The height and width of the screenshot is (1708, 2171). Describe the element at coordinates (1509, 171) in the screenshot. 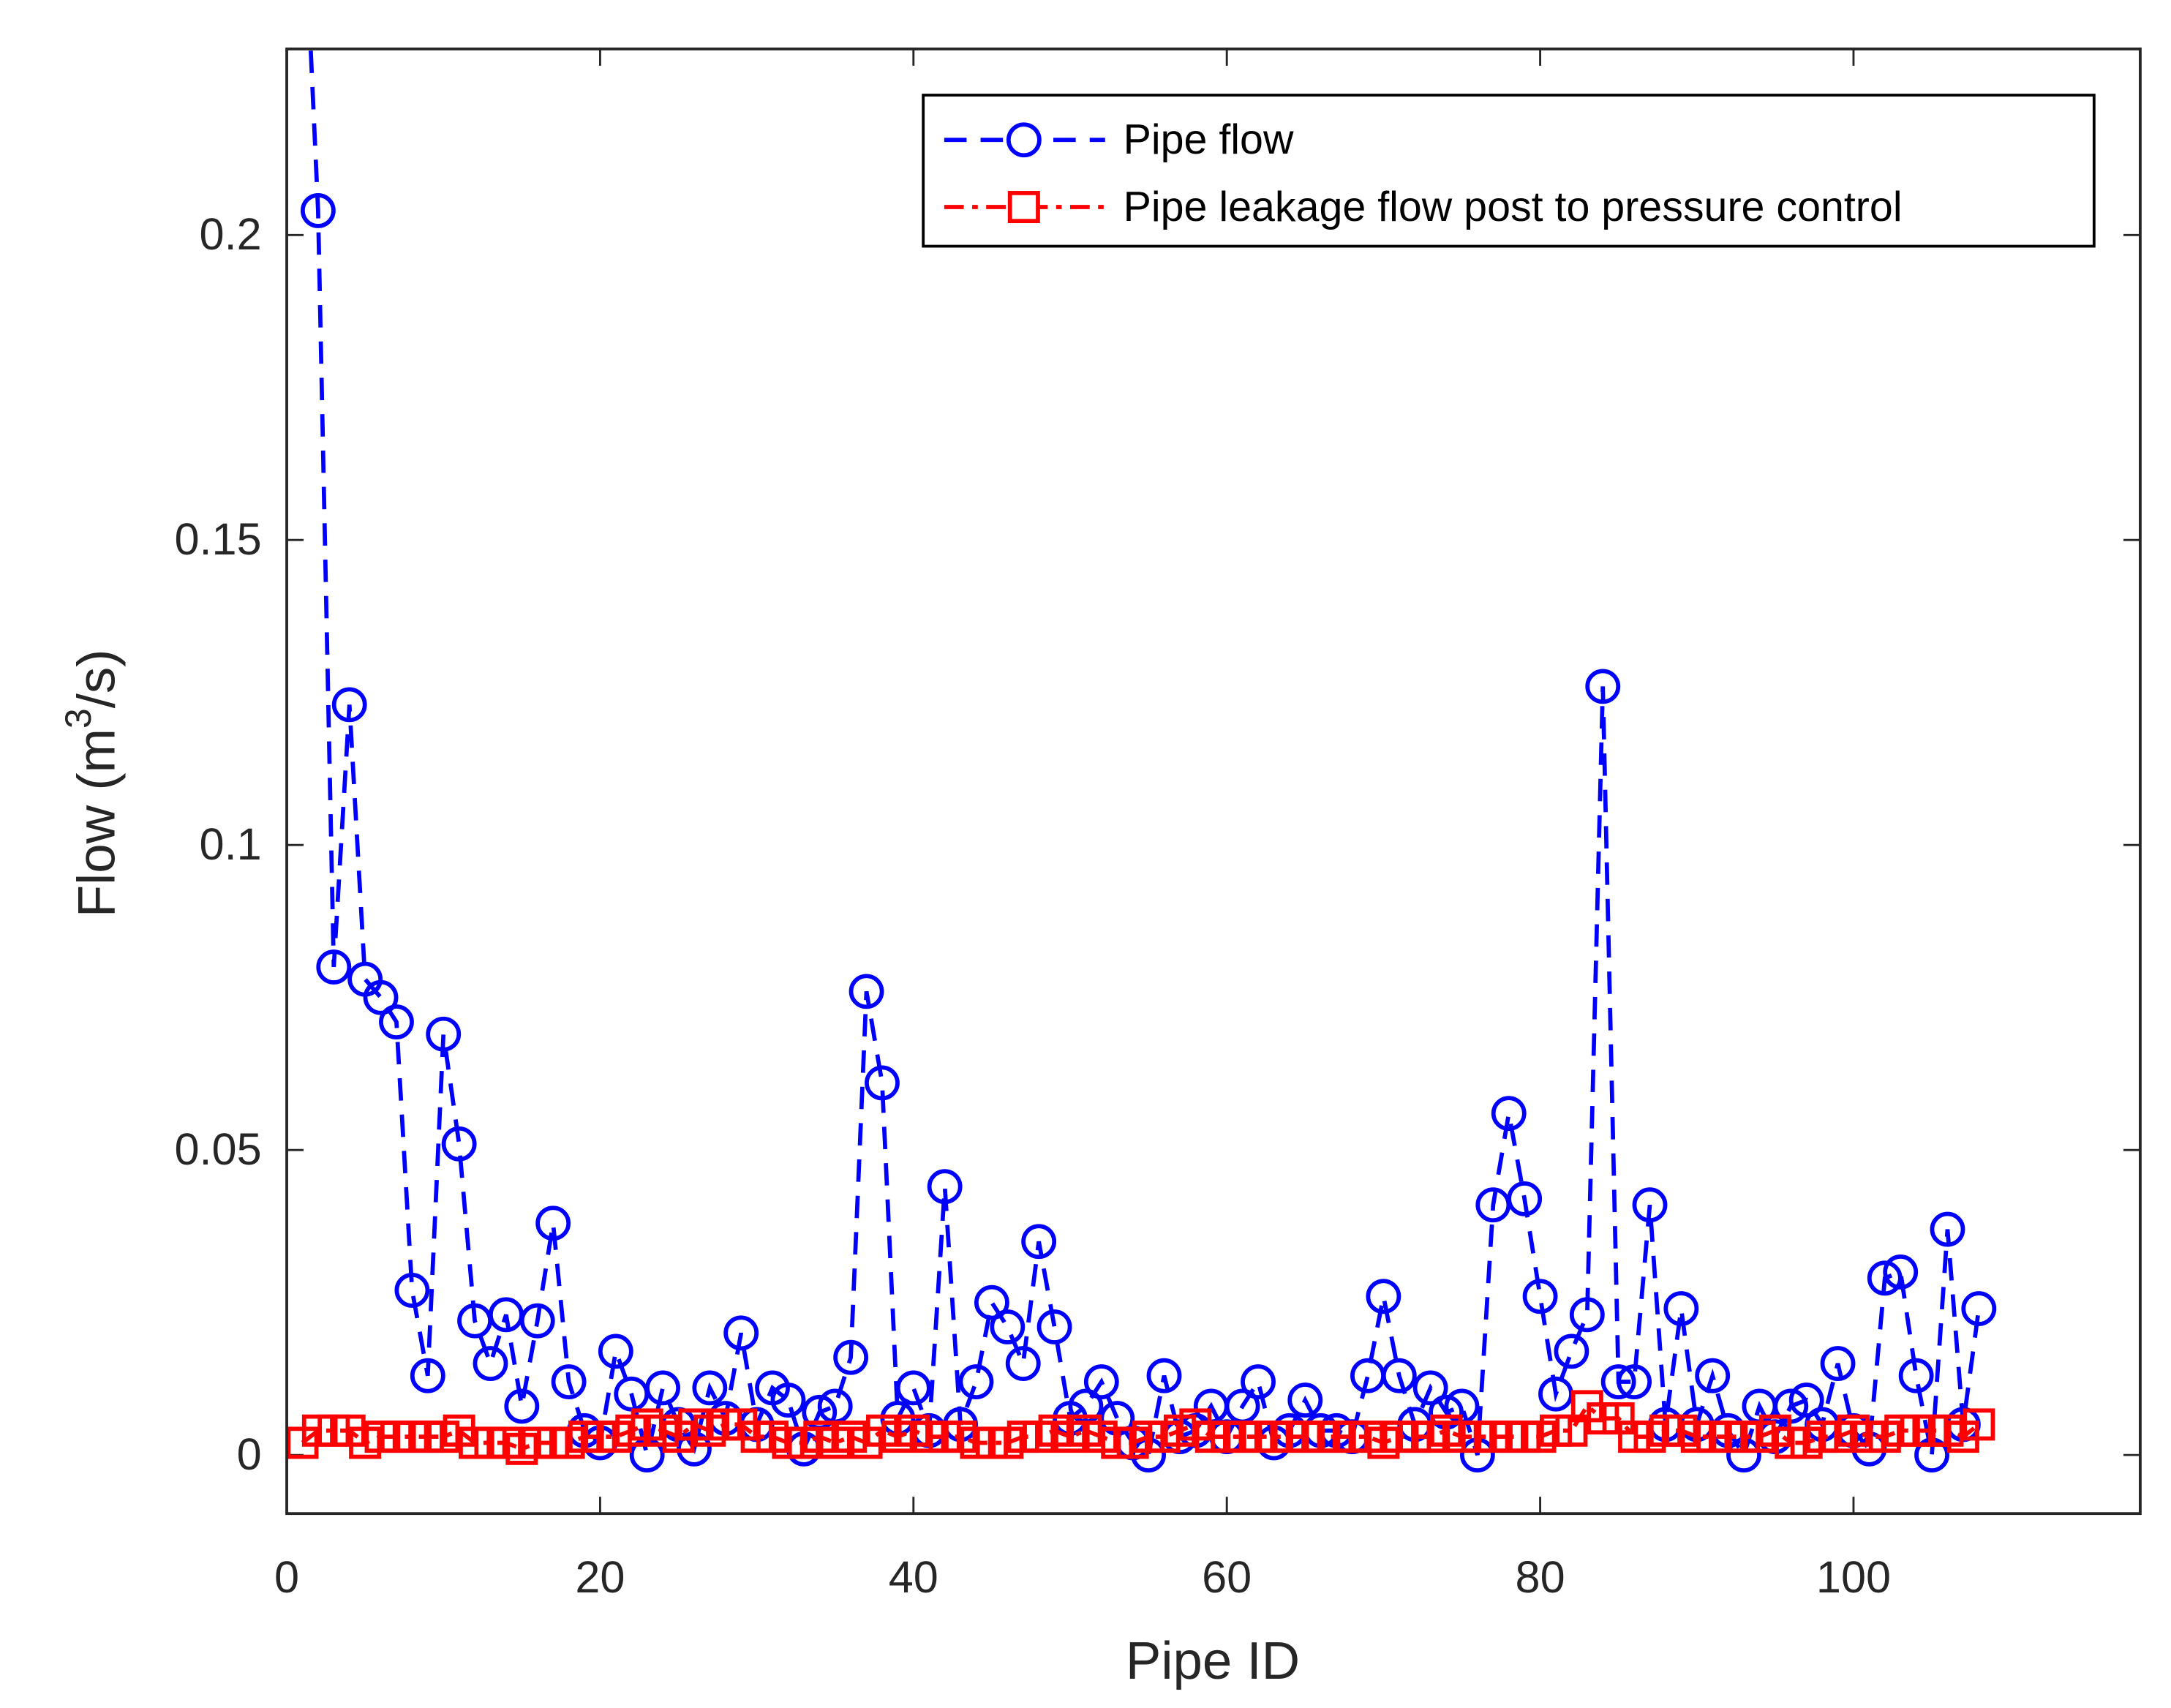

I see `legend-box` at that location.